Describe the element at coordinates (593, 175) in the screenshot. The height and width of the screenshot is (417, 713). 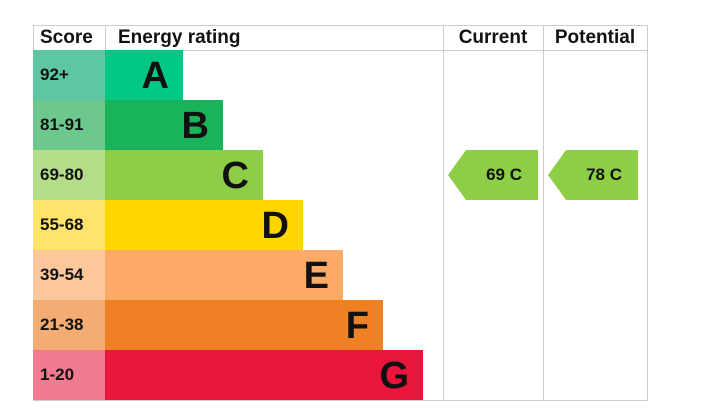
I see `potential-rating-arrow: 78 C` at that location.